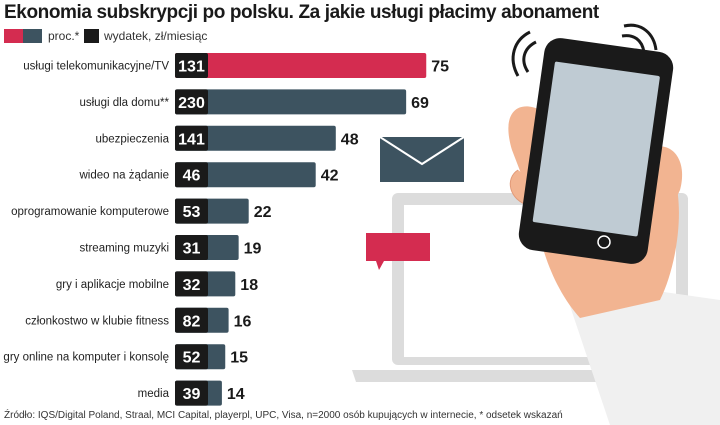 The width and height of the screenshot is (720, 425). I want to click on legend-swatch-expense, so click(91, 36).